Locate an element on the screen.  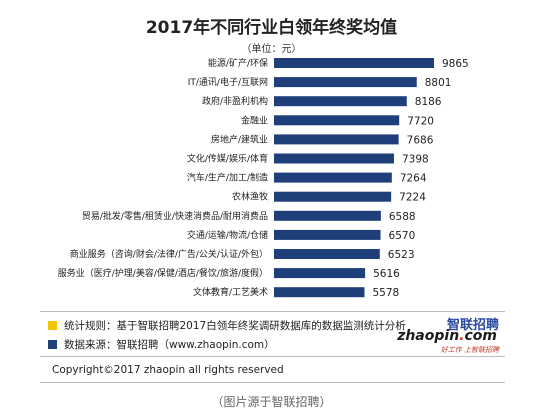
category-label: 金融业 is located at coordinates (254, 120).